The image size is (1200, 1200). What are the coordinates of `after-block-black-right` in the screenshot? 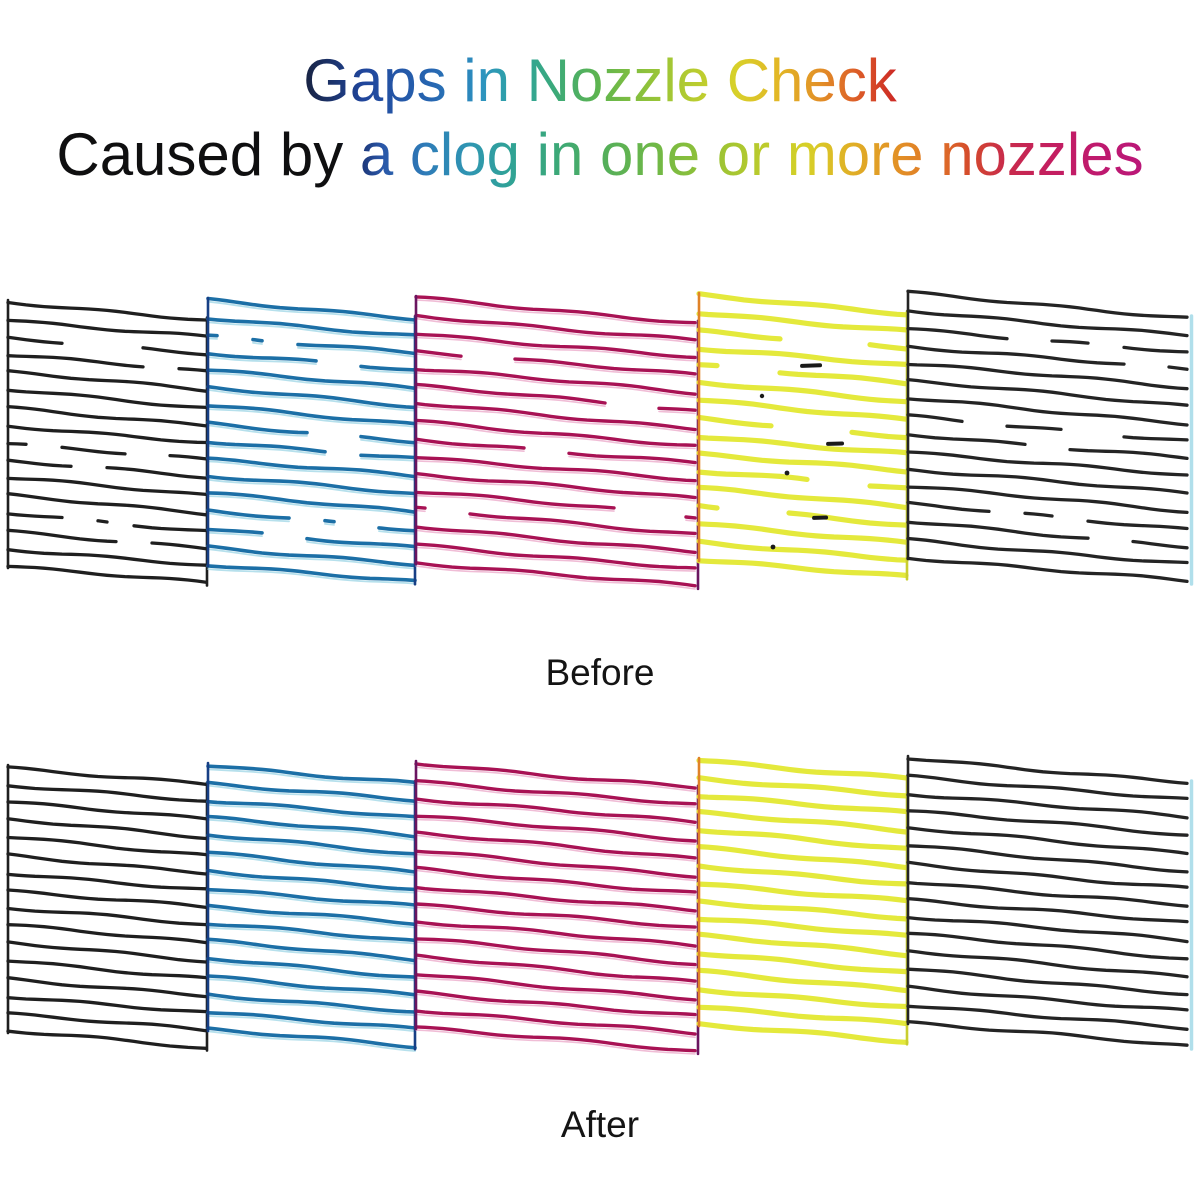 It's located at (1047, 900).